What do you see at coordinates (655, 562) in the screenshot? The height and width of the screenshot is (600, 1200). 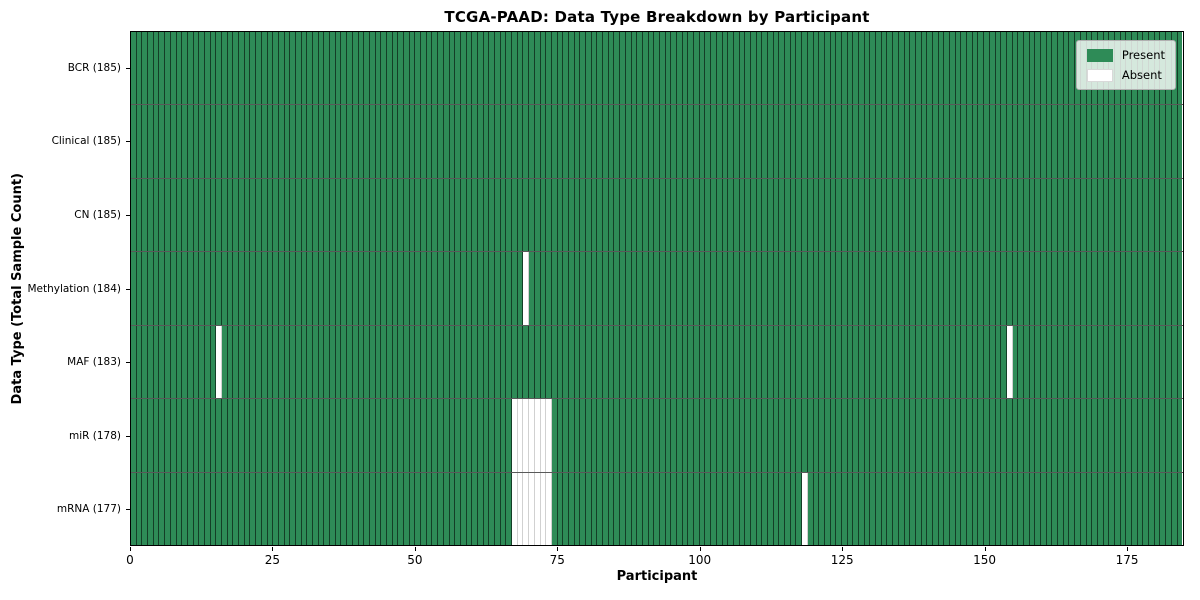 I see `x-axis: 0 25 50 75 100 125 150 175` at bounding box center [655, 562].